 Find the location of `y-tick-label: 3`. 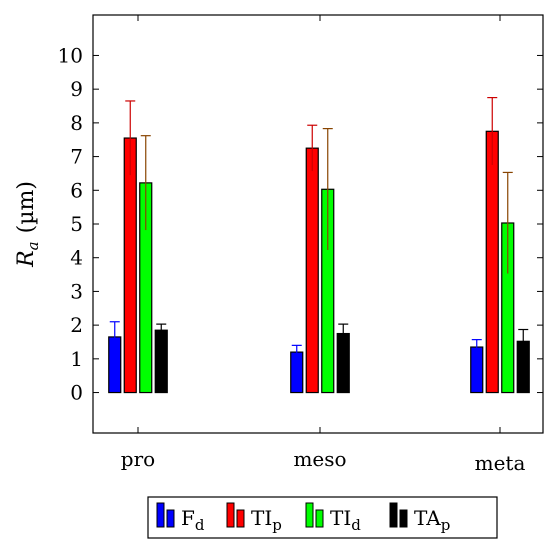

y-tick-label: 3 is located at coordinates (76, 291).